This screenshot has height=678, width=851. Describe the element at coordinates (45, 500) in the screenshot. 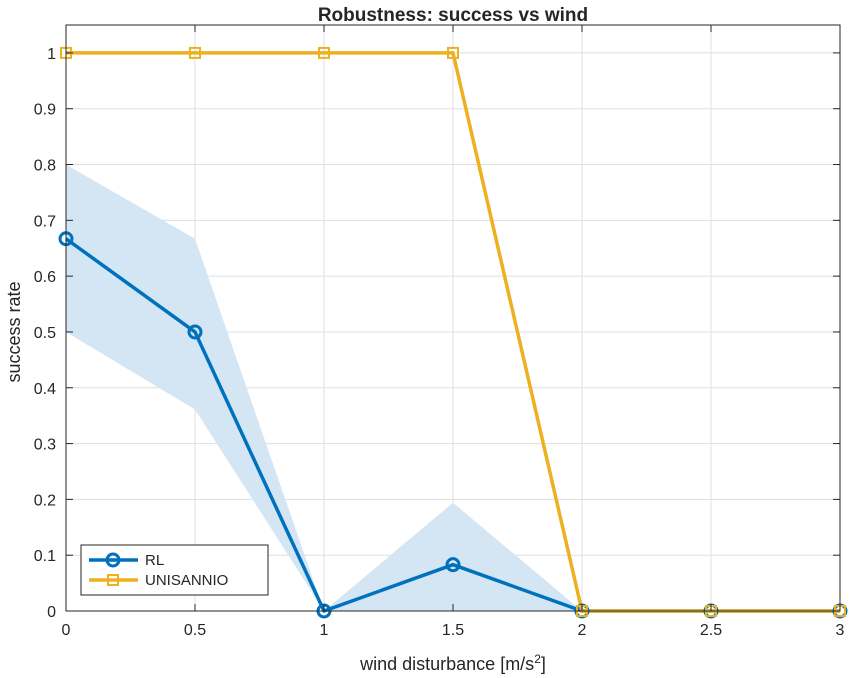

I see `y-tick-label: 0.2` at that location.